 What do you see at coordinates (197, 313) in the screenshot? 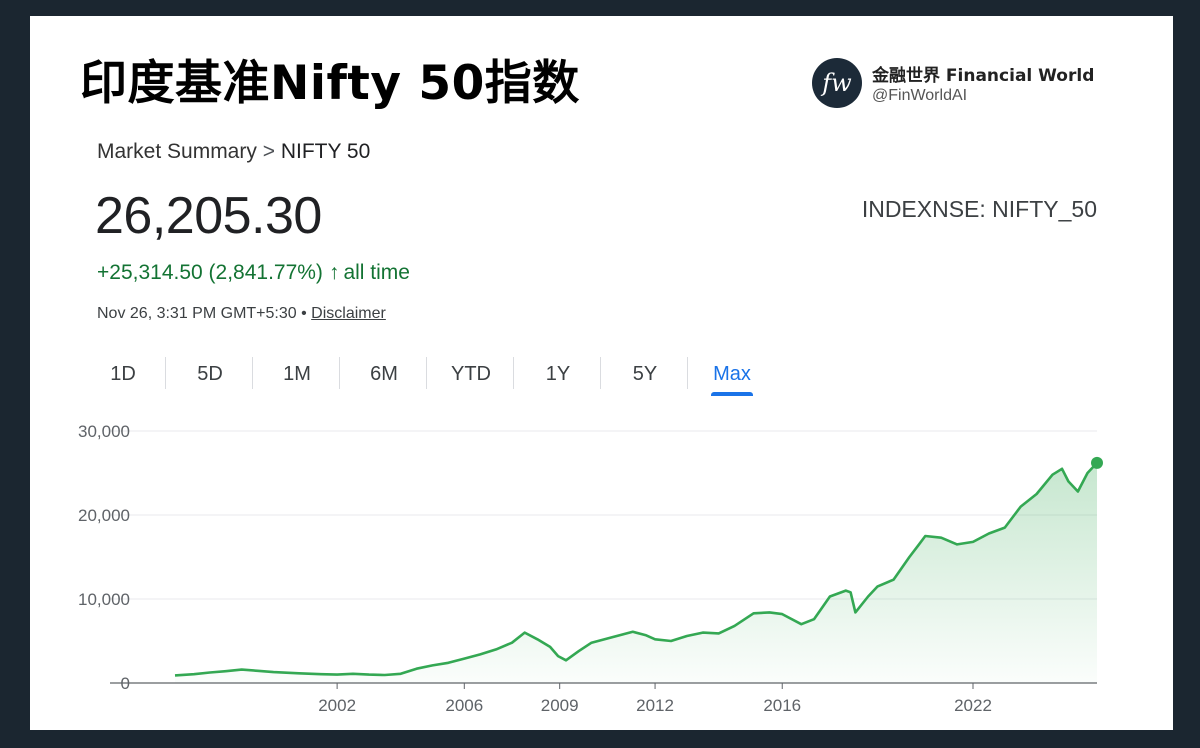
I see `timestamp: Nov 26, 3:31 PM GMT+5:30` at bounding box center [197, 313].